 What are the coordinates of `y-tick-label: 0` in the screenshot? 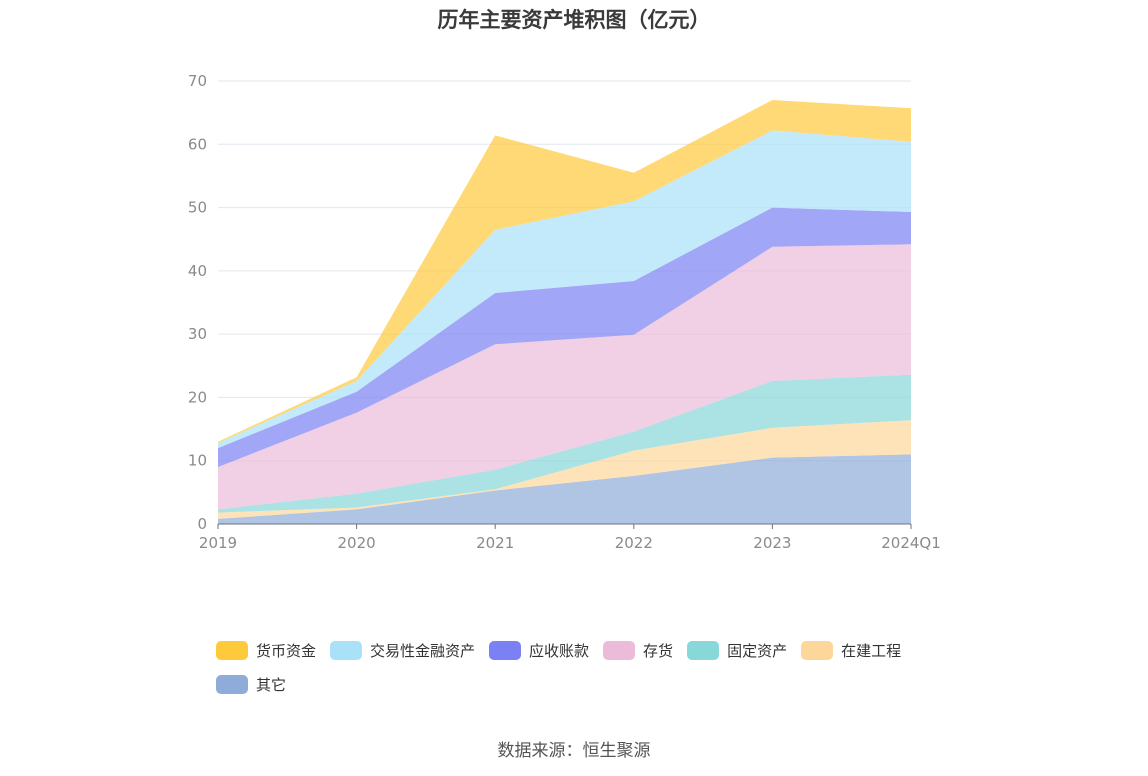 It's located at (202, 524).